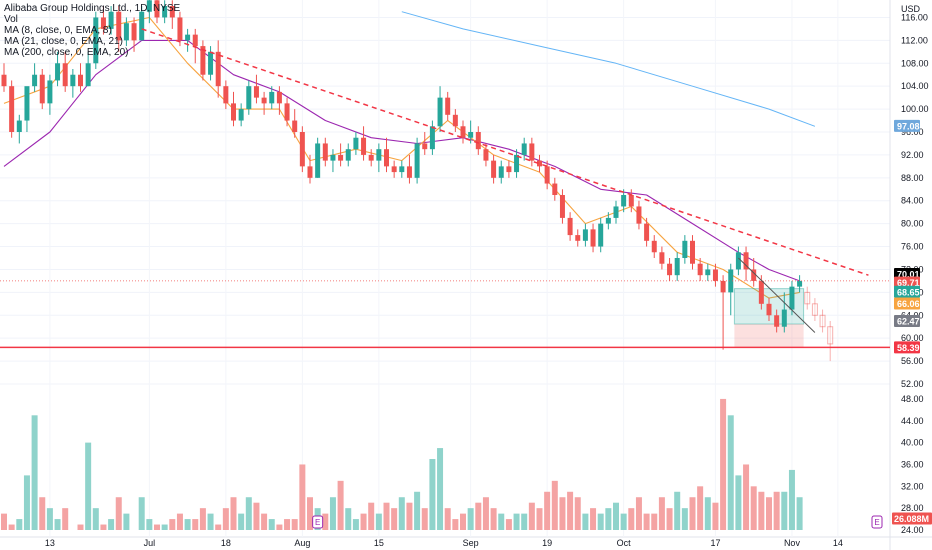 The image size is (932, 550). Describe the element at coordinates (50, 543) in the screenshot. I see `time-tick-label: 13` at that location.